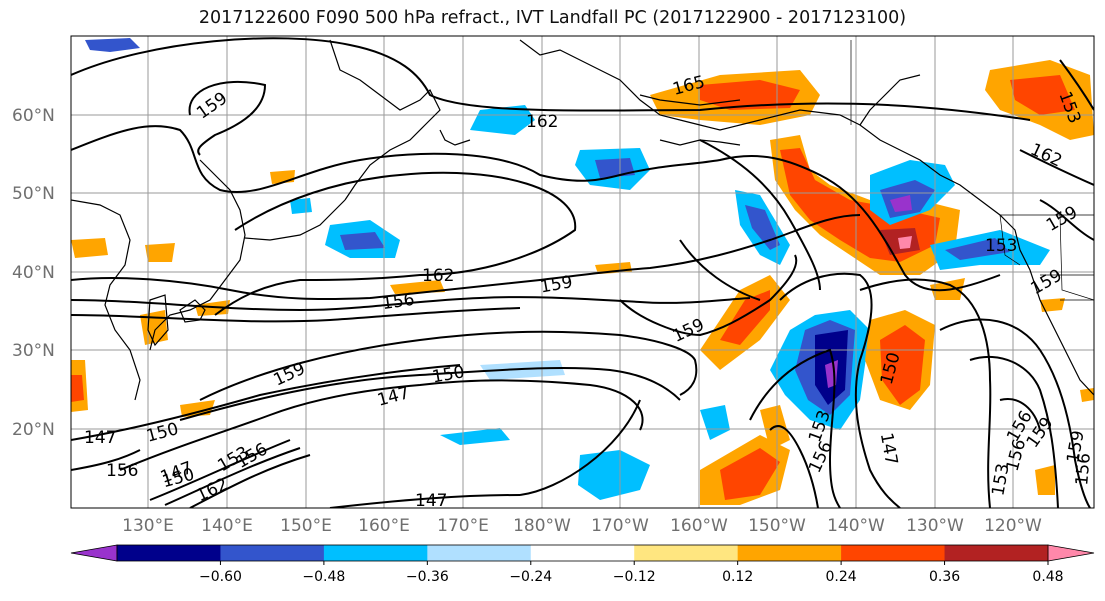  What do you see at coordinates (634, 577) in the screenshot?
I see `colorbar-tick-label: −0.12` at bounding box center [634, 577].